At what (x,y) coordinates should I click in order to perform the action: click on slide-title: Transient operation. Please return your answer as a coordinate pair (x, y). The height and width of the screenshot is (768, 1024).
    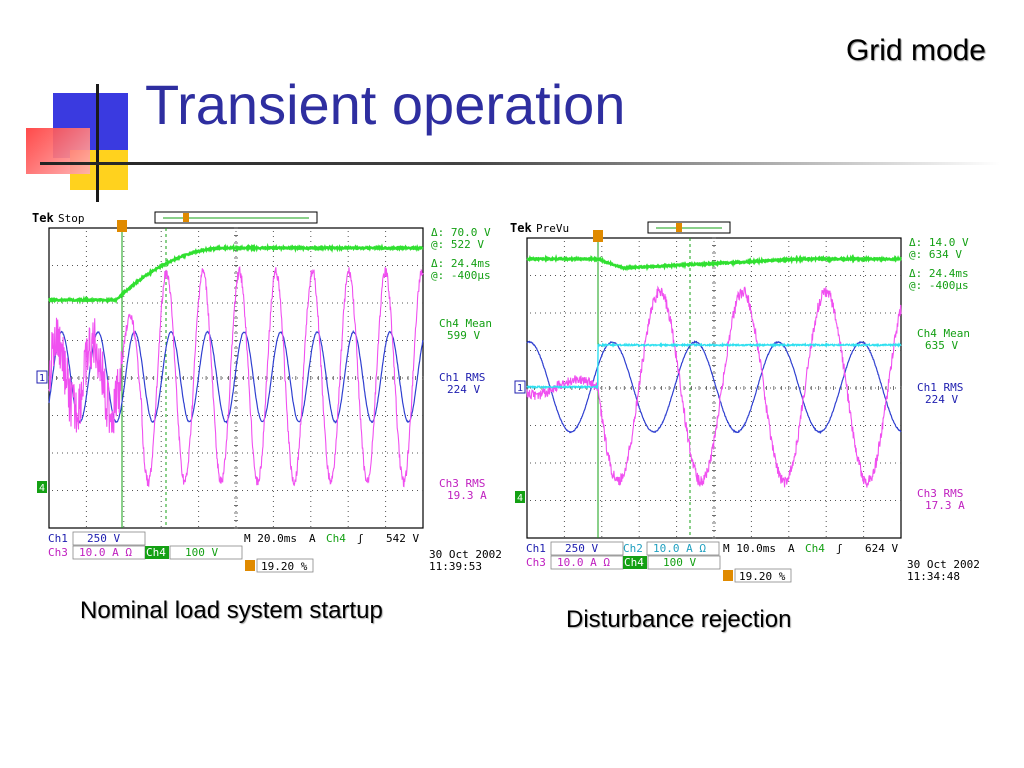
    Looking at the image, I should click on (385, 104).